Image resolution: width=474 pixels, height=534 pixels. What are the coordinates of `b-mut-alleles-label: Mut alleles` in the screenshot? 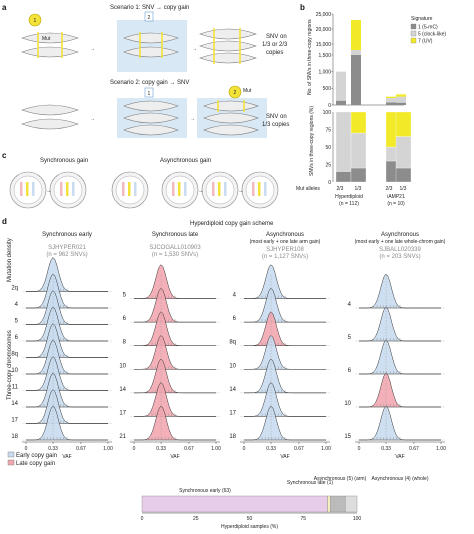 It's located at (308, 189).